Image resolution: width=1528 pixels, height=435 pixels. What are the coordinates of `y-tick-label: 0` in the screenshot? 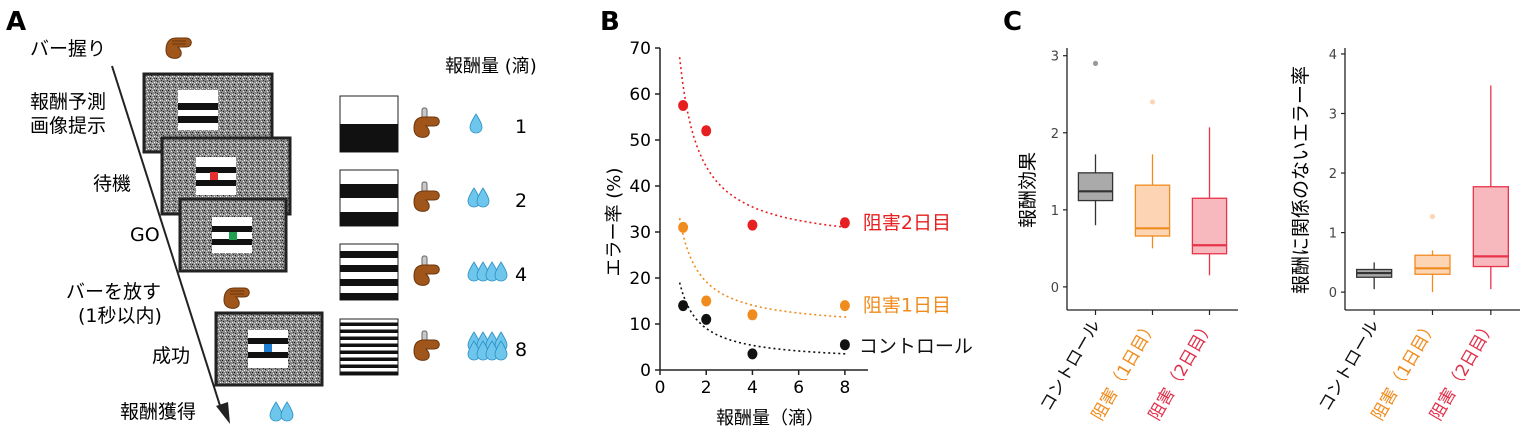 It's located at (645, 371).